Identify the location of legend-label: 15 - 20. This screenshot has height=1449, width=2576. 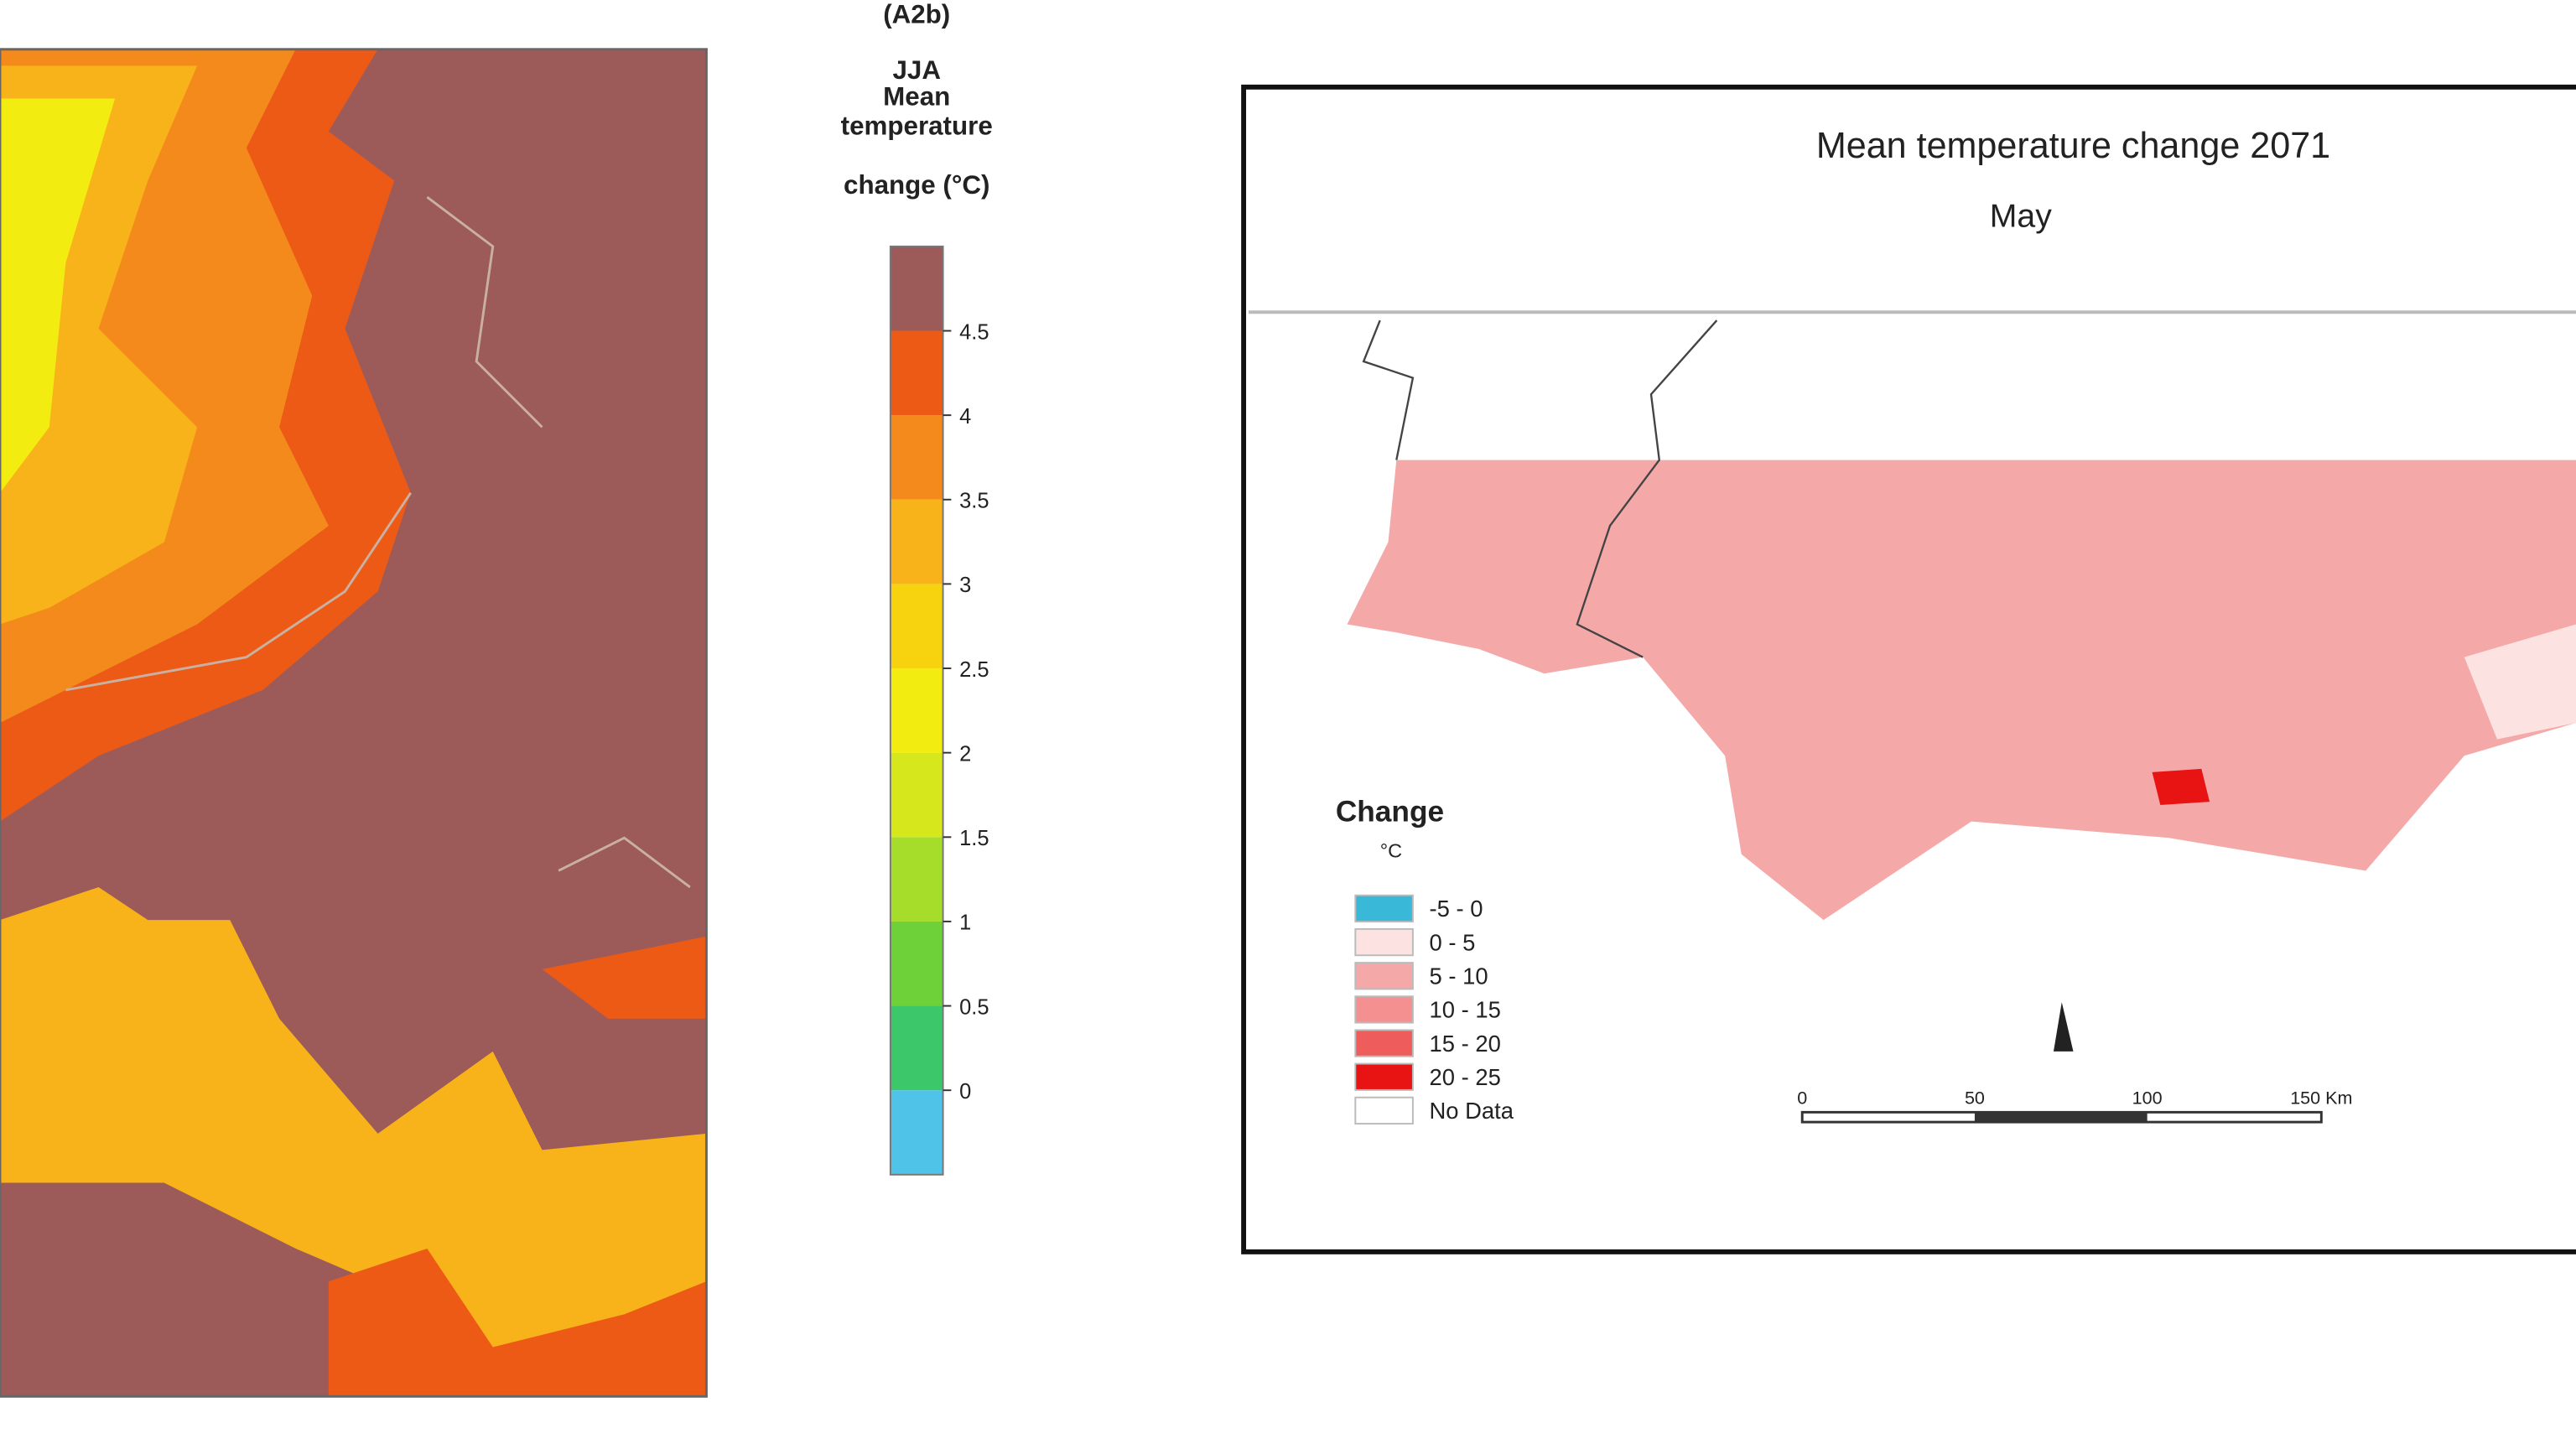
(1464, 1044).